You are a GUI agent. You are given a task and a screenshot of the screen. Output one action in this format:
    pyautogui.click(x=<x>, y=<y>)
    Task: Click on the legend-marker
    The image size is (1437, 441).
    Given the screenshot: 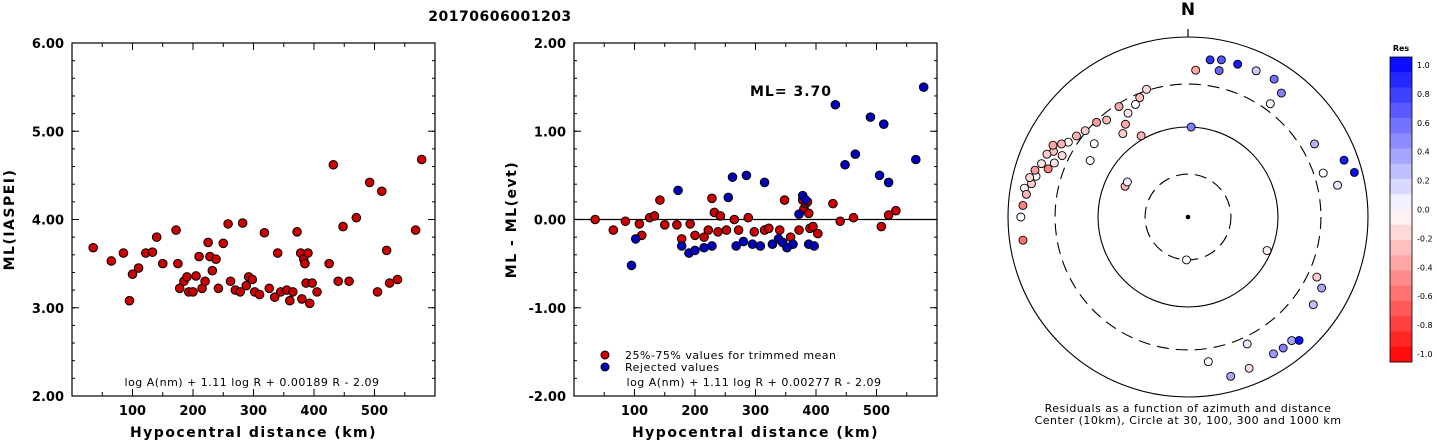 What is the action you would take?
    pyautogui.click(x=605, y=367)
    